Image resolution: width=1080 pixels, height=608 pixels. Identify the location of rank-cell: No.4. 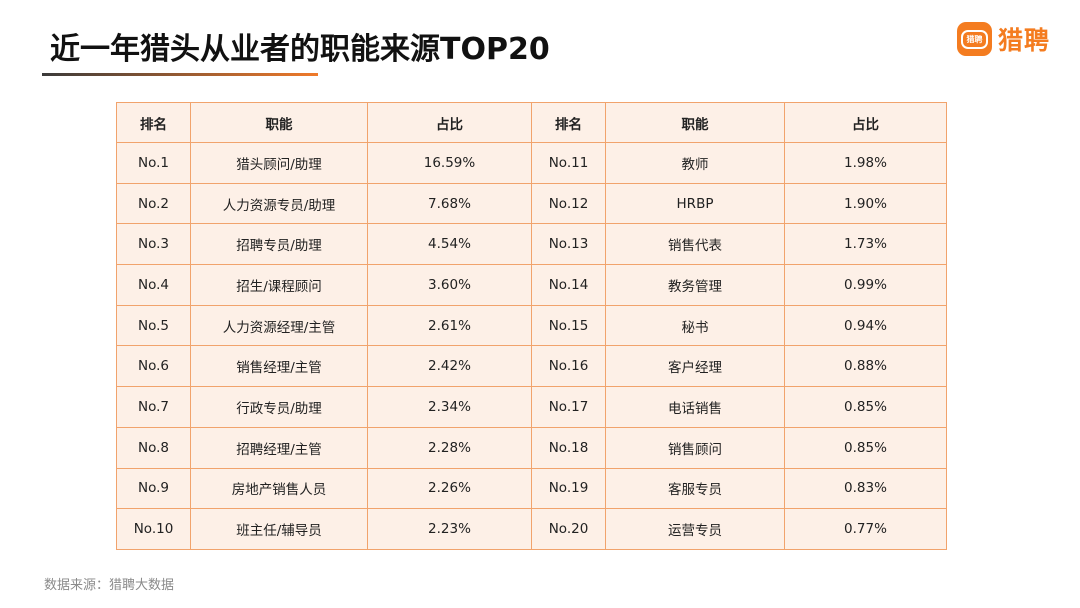
(153, 285).